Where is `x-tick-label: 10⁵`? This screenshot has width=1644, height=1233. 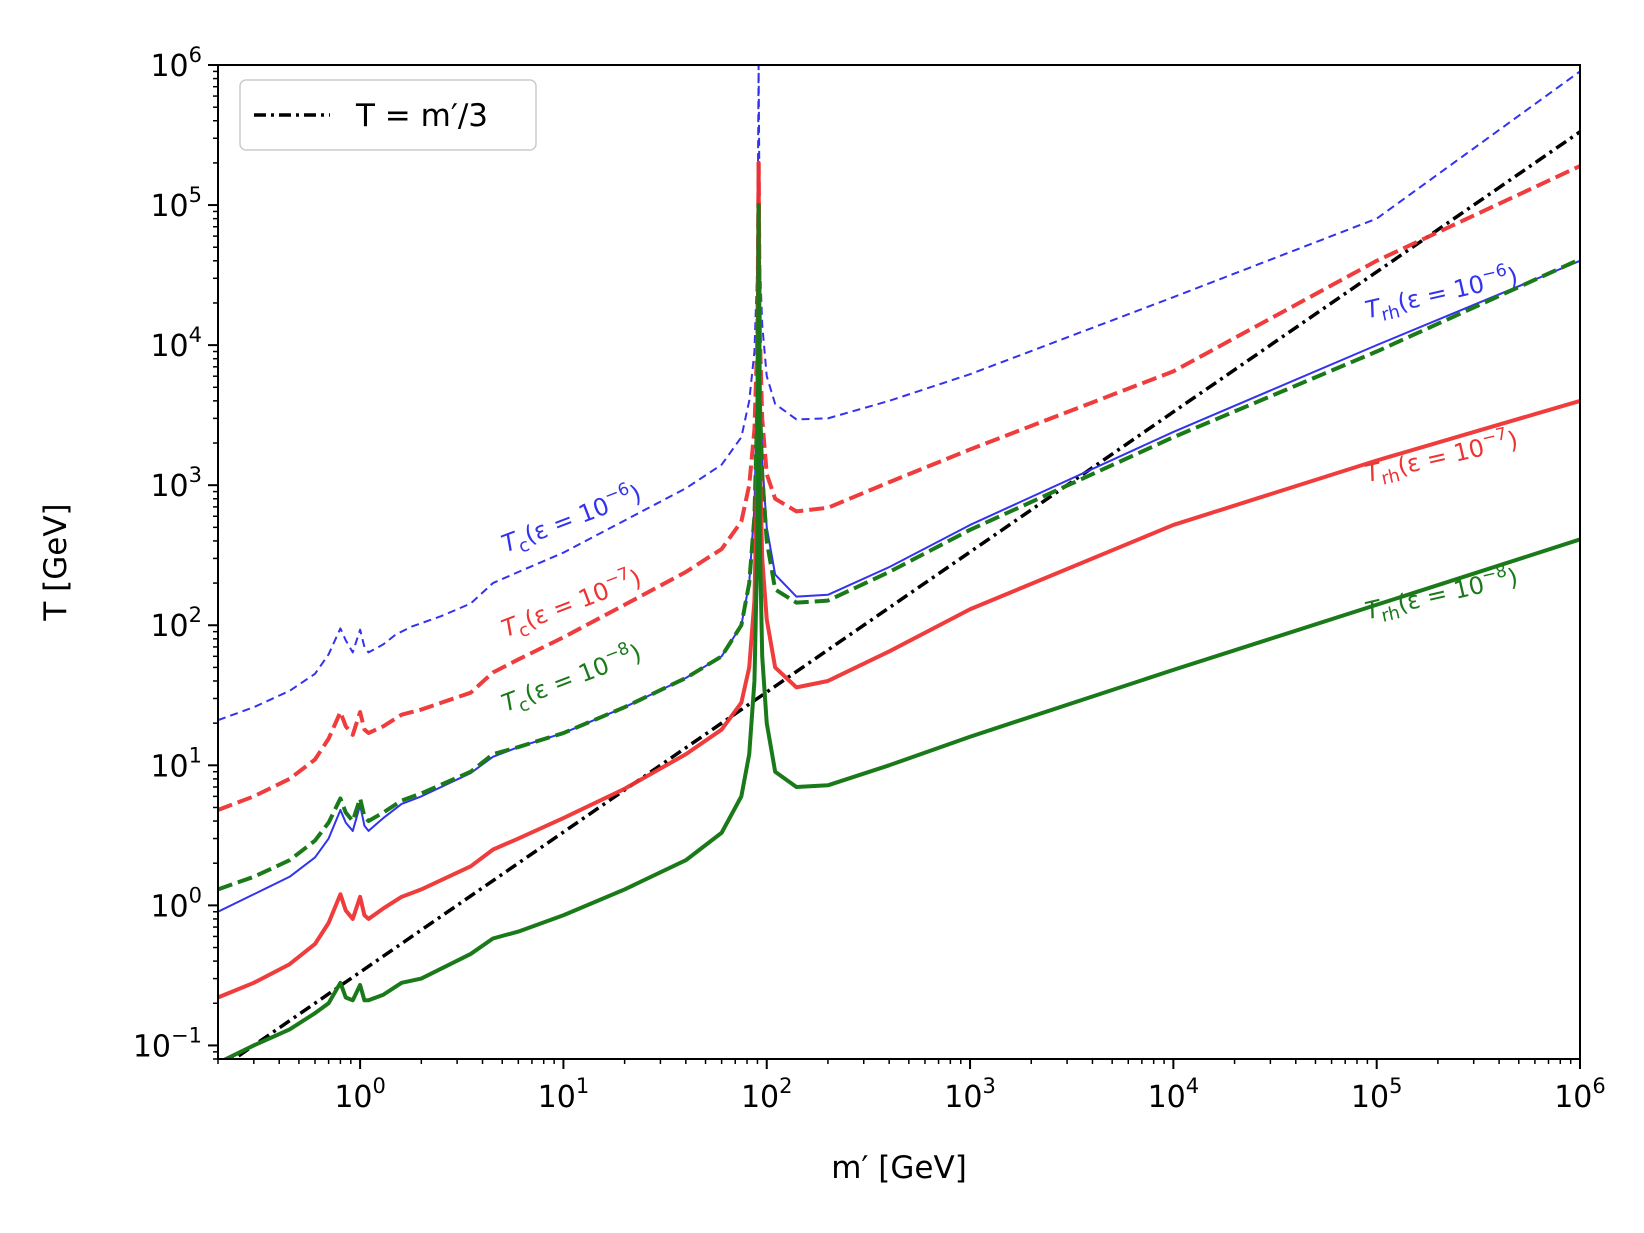
x-tick-label: 10⁵ is located at coordinates (1377, 1094).